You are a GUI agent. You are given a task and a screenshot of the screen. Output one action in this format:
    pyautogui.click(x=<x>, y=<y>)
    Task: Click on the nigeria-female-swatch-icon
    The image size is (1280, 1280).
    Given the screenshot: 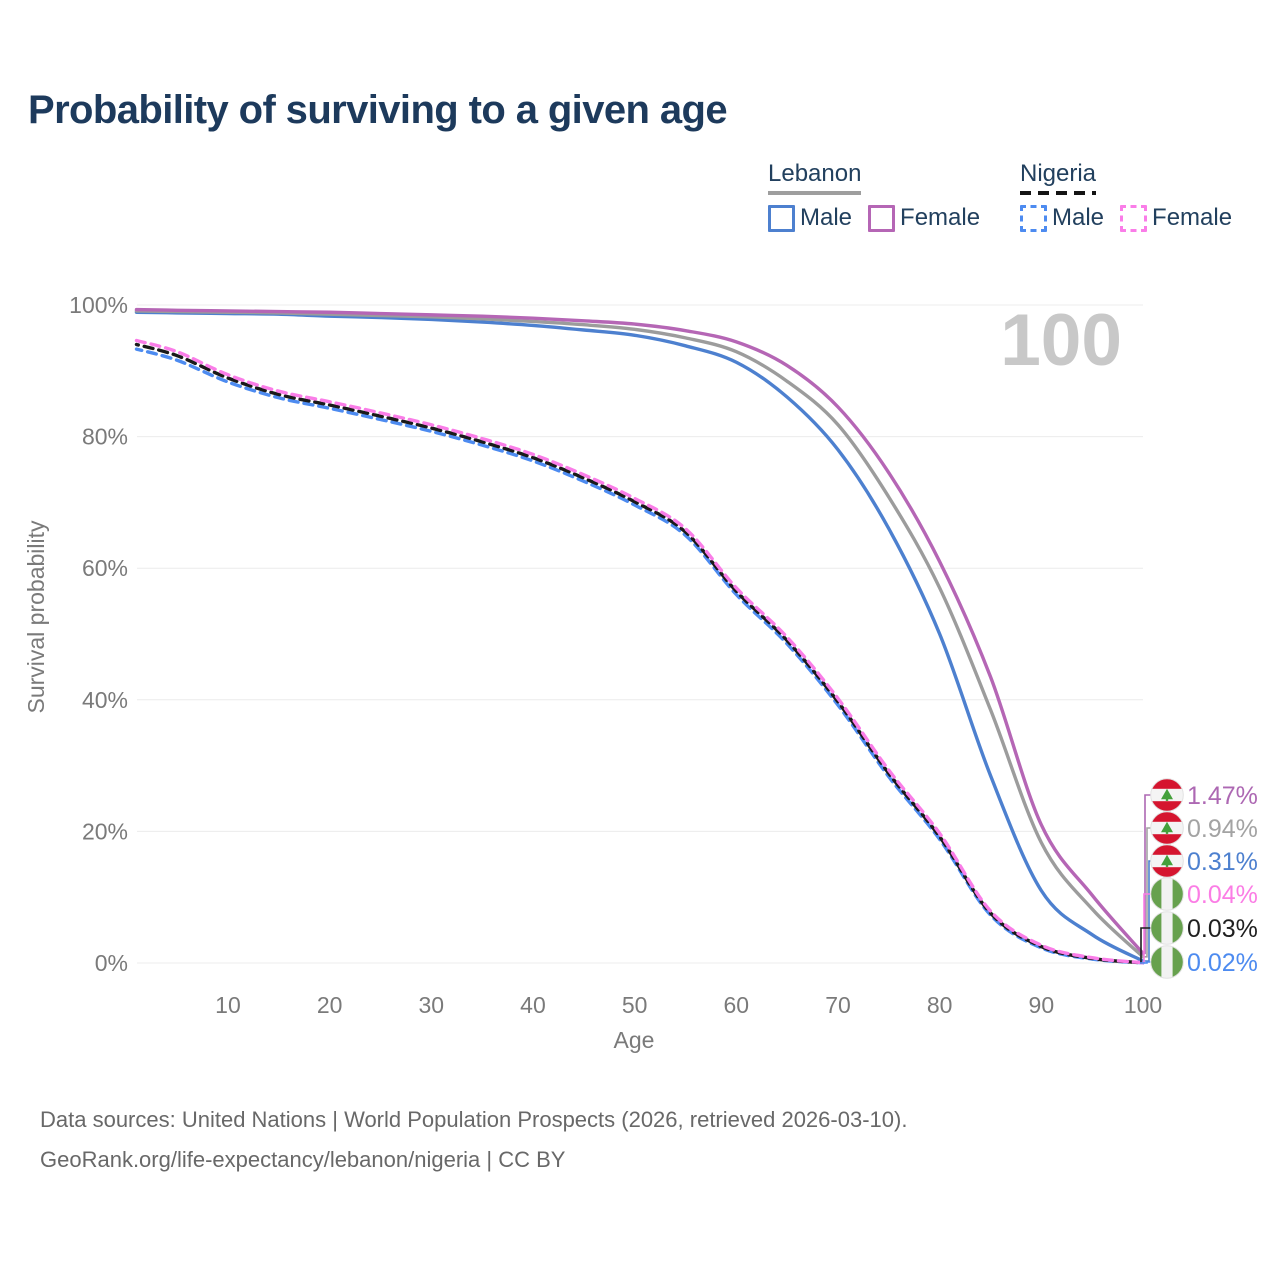 What is the action you would take?
    pyautogui.click(x=1134, y=218)
    